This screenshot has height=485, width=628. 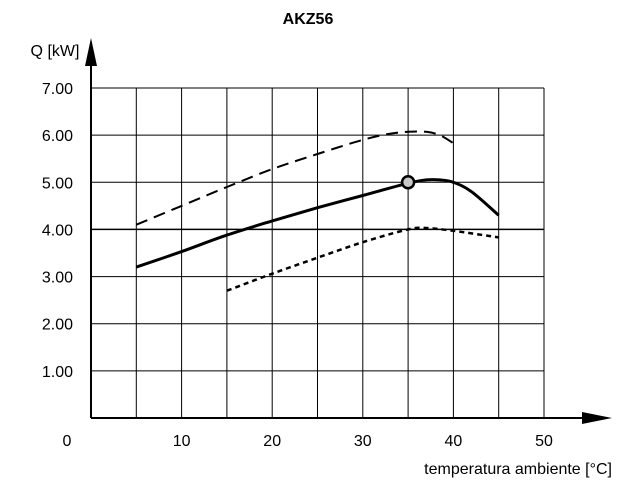 I want to click on y-axis-arrow, so click(x=91, y=52).